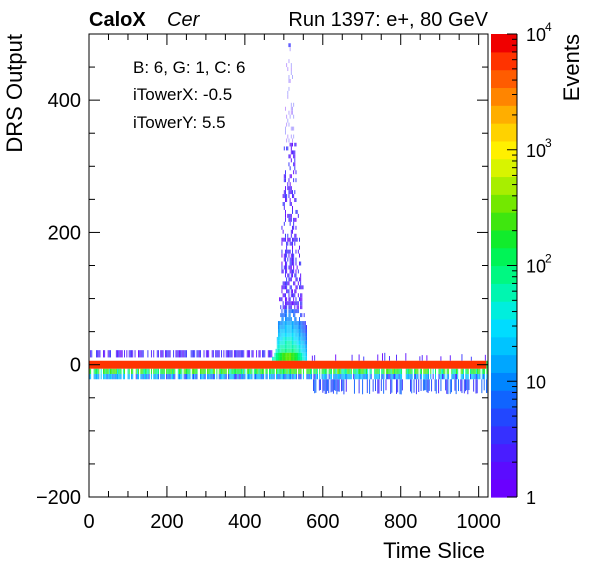 The width and height of the screenshot is (596, 572). What do you see at coordinates (322, 522) in the screenshot?
I see `x-tick-label: 600` at bounding box center [322, 522].